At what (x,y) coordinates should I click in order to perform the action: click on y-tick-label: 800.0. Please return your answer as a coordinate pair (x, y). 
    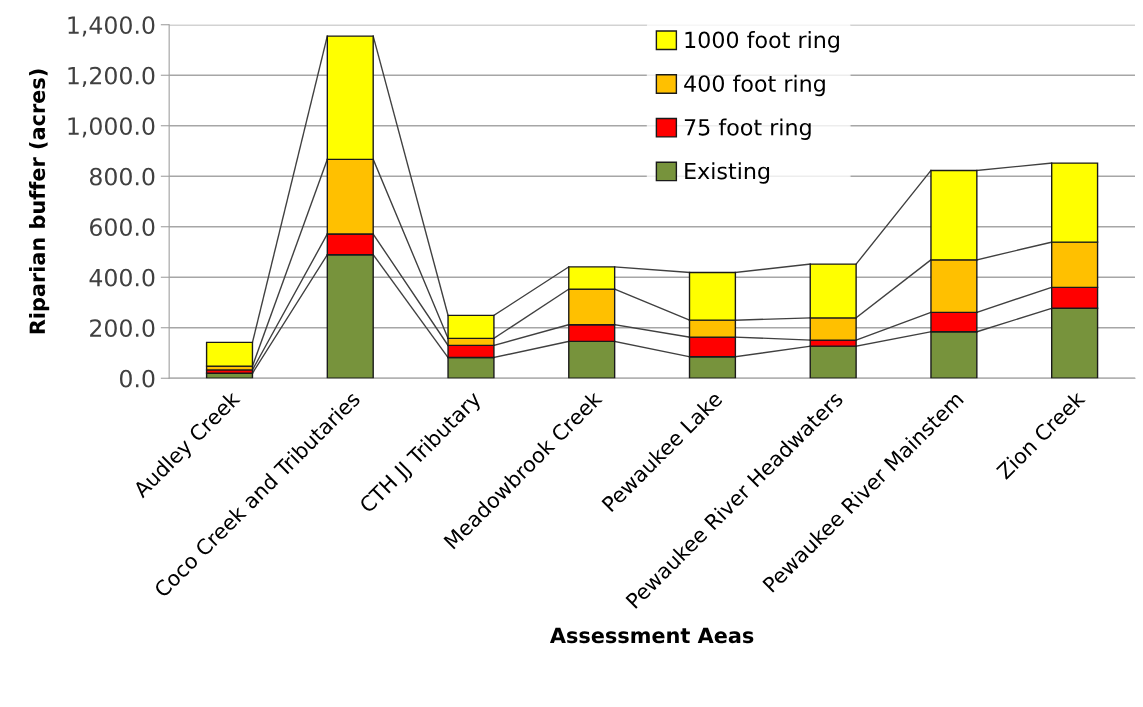
    Looking at the image, I should click on (122, 176).